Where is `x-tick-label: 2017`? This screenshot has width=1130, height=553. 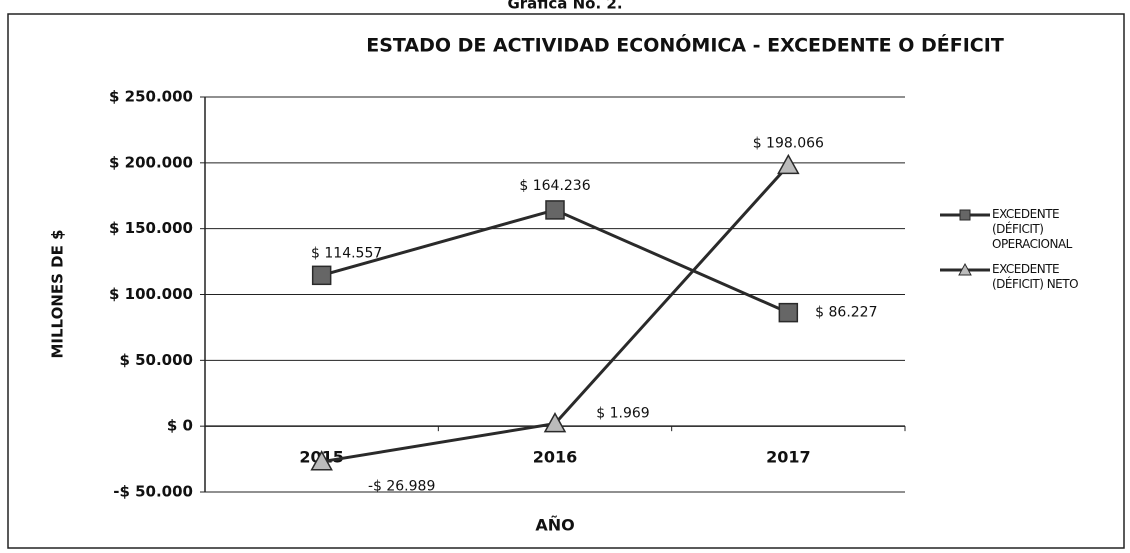
x-tick-label: 2017 is located at coordinates (788, 457).